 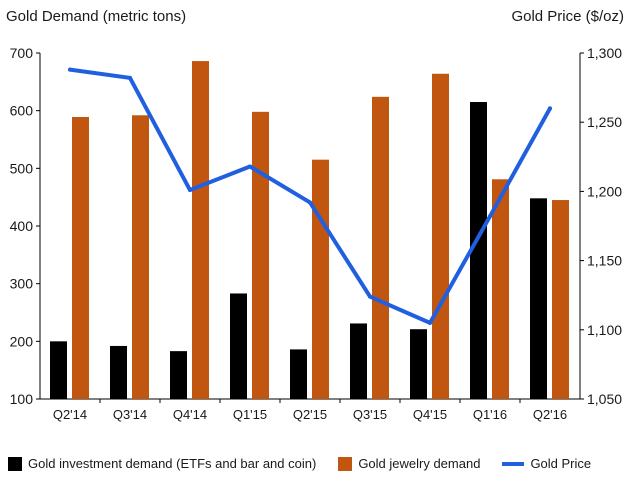 I want to click on left-tick-label: 100, so click(x=22, y=399).